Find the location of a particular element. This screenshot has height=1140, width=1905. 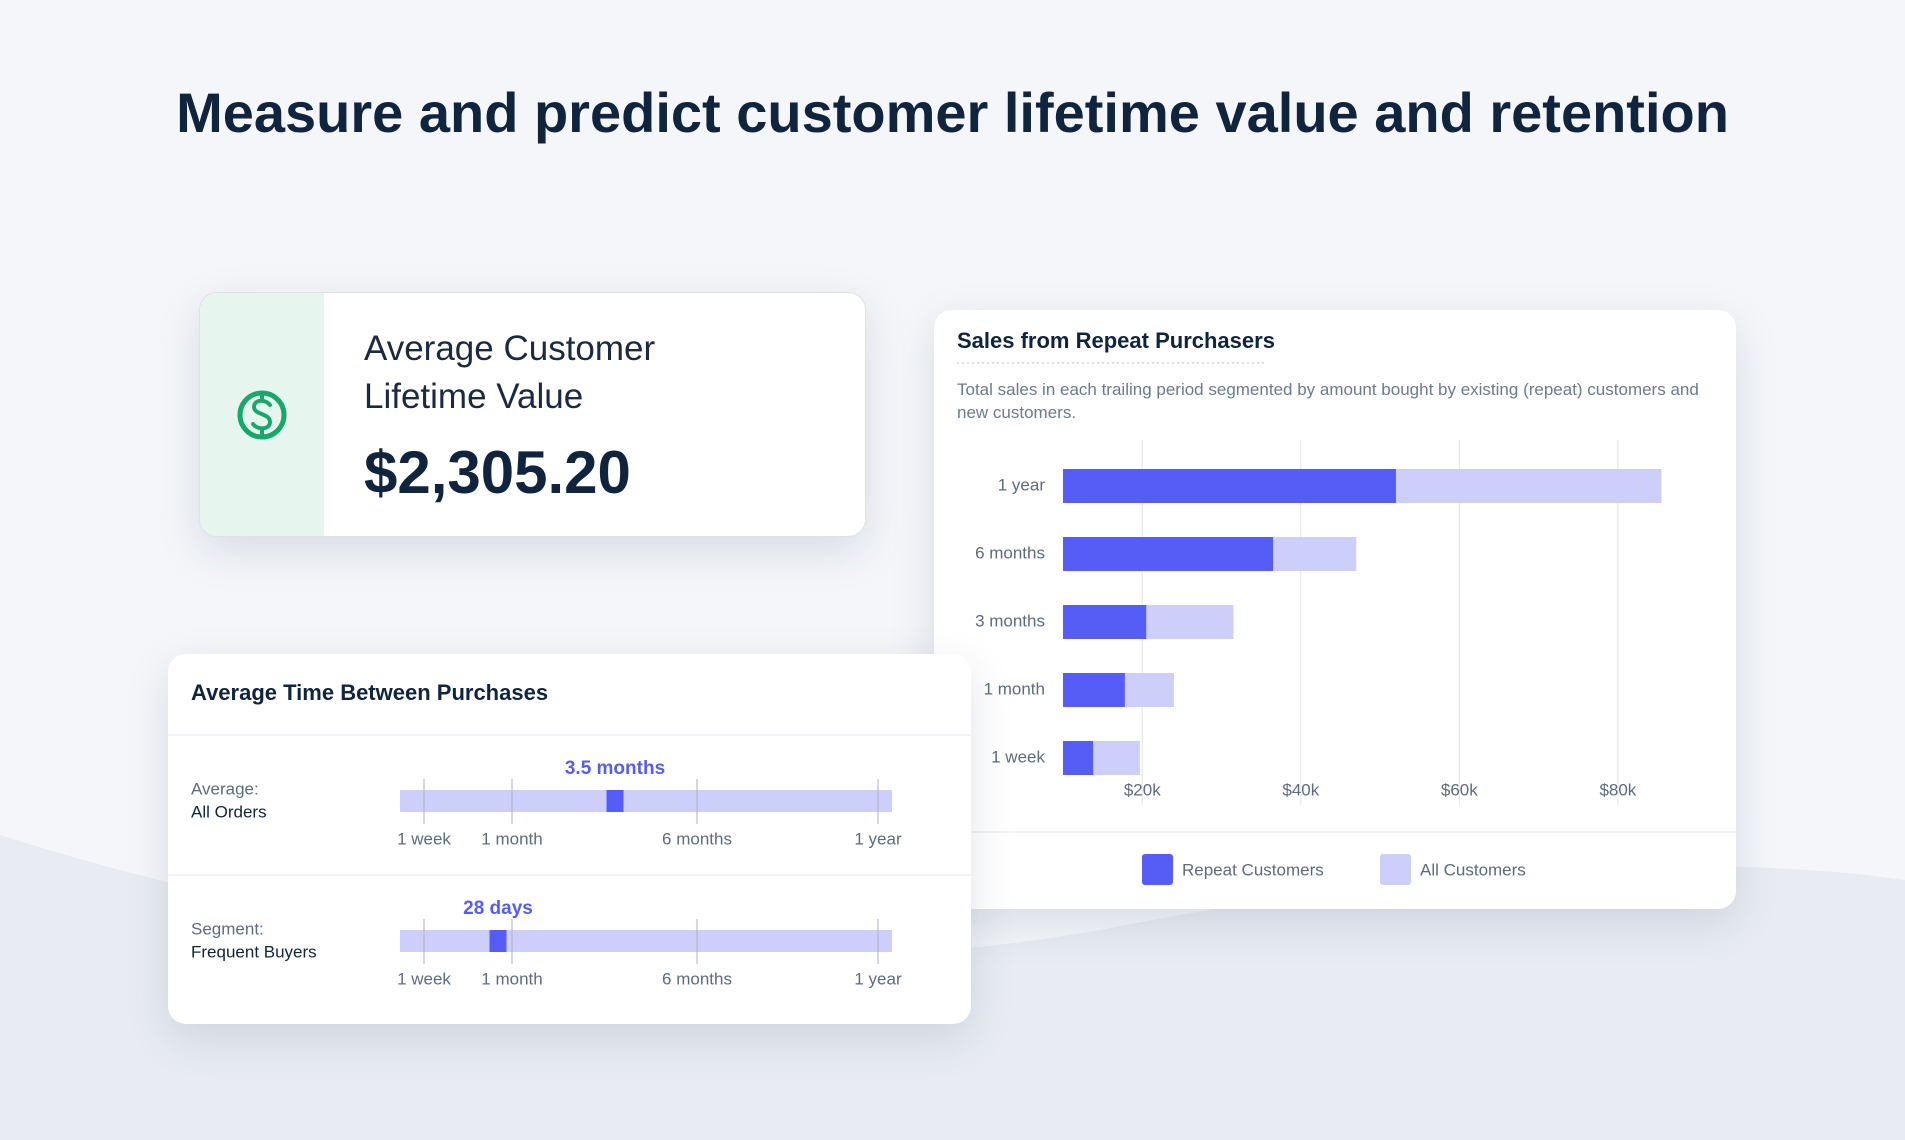

chart-title: Sales from Repeat Purchasers is located at coordinates (1116, 340).